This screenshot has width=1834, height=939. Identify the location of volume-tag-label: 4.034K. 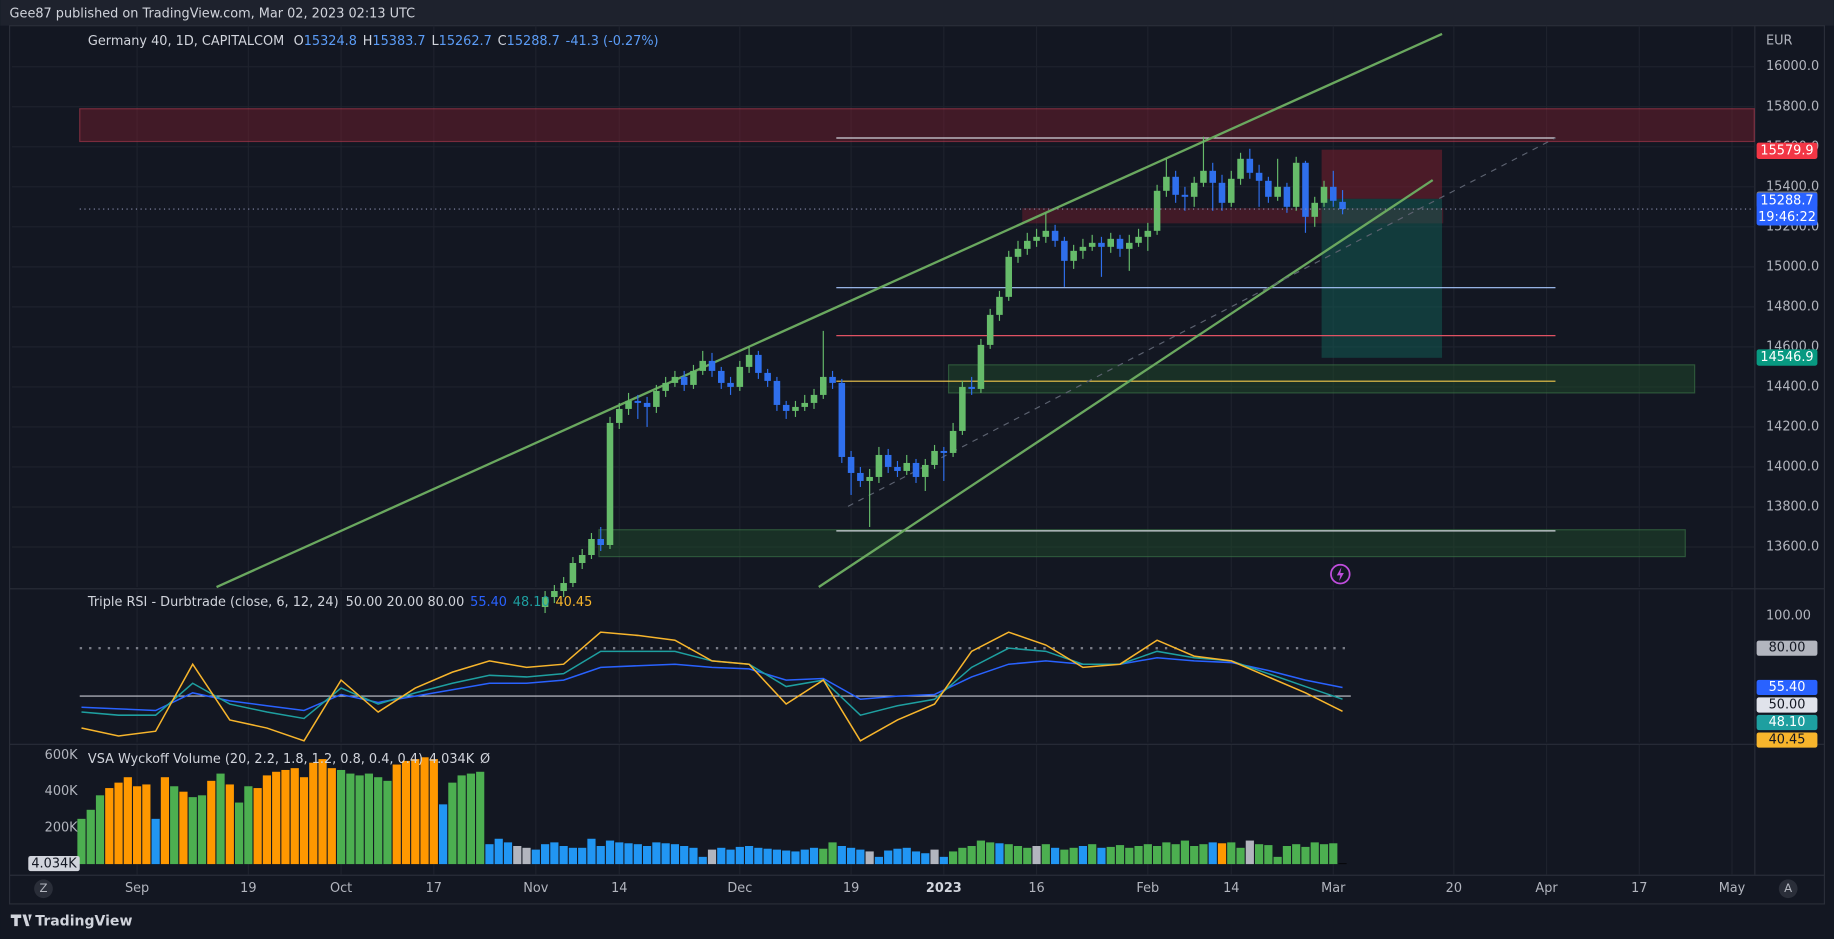
(54, 864).